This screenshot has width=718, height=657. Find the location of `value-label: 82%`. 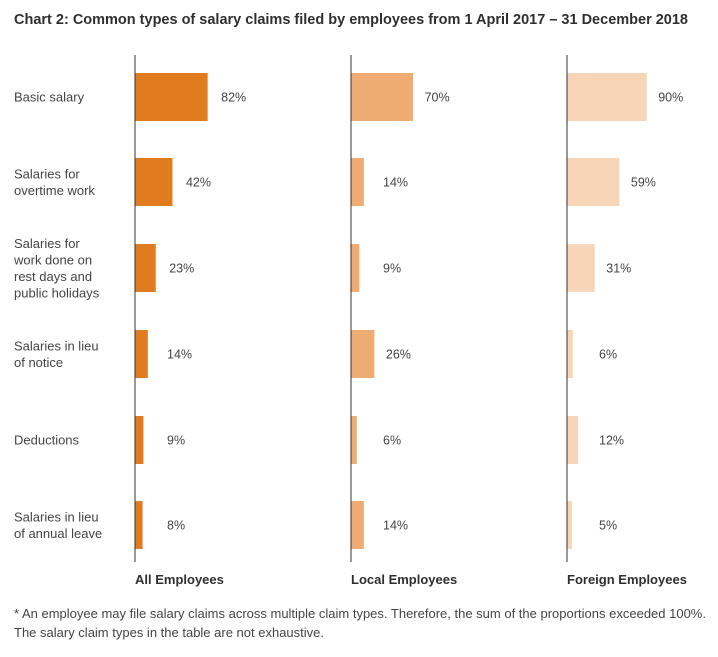

value-label: 82% is located at coordinates (233, 98).